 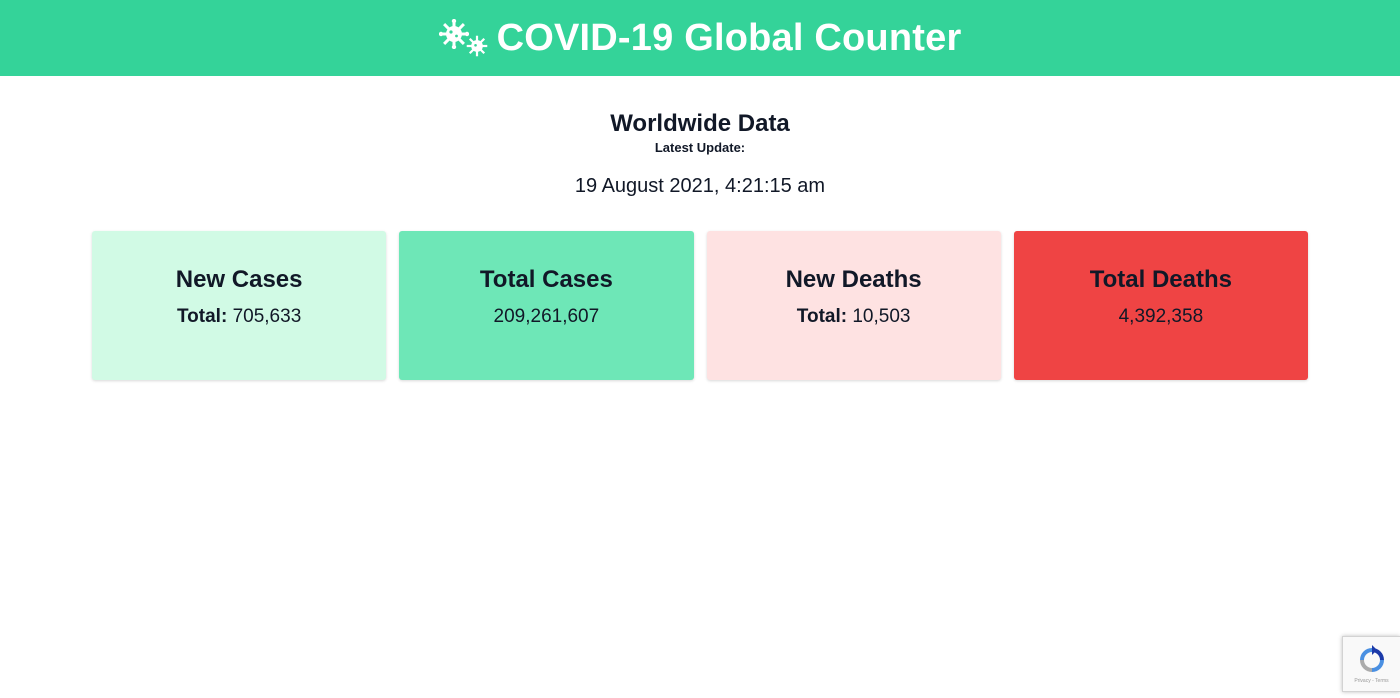 What do you see at coordinates (853, 279) in the screenshot?
I see `card-title: New Deaths` at bounding box center [853, 279].